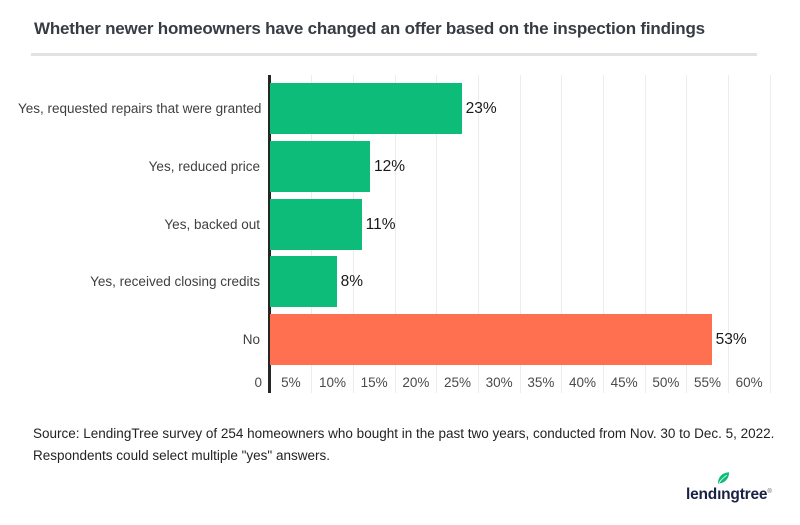  Describe the element at coordinates (416, 382) in the screenshot. I see `x-tick-label: 20%` at that location.